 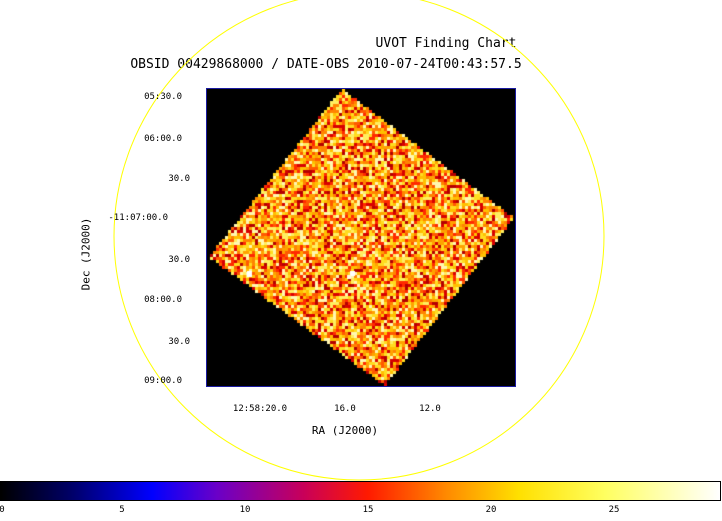 I want to click on ra-axis-label: RA (J2000), so click(x=345, y=430).